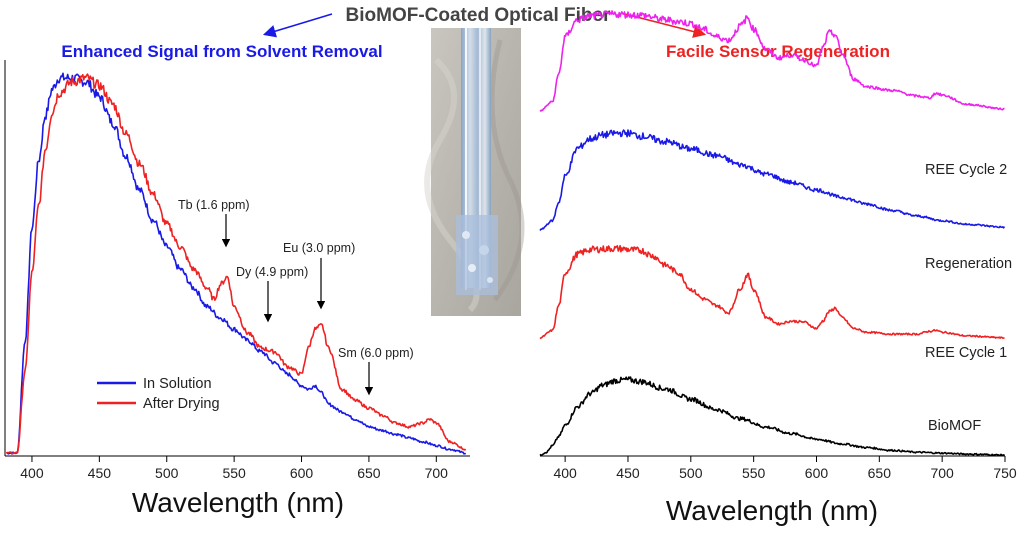 The image size is (1024, 533). What do you see at coordinates (474, 172) in the screenshot?
I see `optical-fiber-photo` at bounding box center [474, 172].